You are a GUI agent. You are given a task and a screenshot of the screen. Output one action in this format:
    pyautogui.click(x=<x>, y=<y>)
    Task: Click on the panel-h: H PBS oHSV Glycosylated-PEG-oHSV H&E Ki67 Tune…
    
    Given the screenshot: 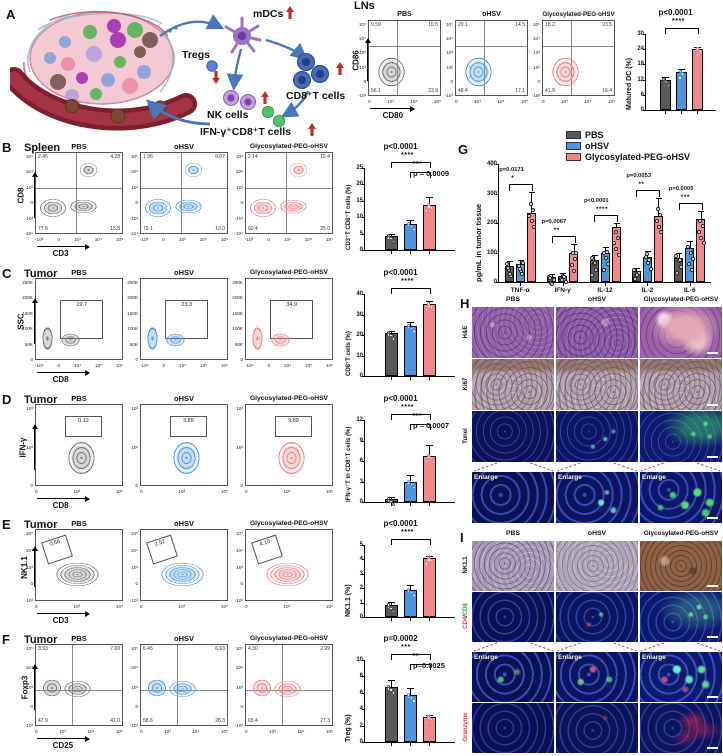 What is the action you would take?
    pyautogui.click(x=591, y=412)
    